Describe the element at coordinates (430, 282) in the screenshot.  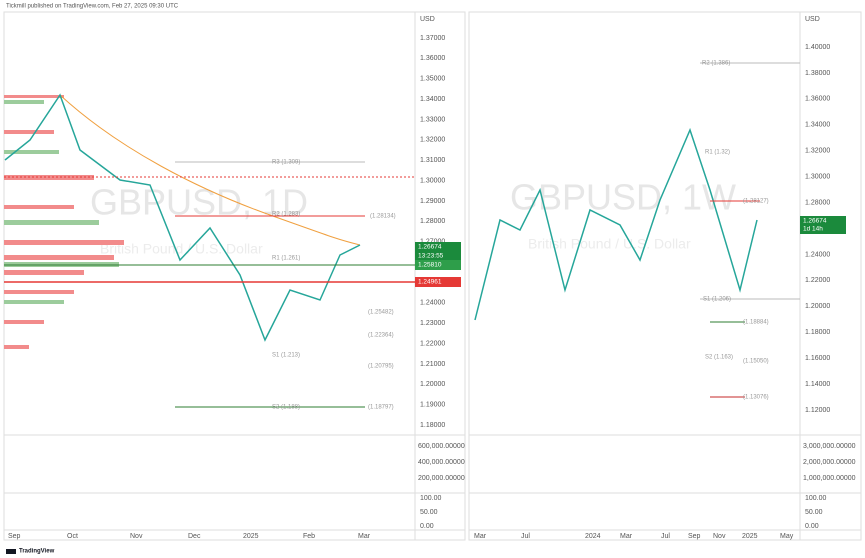
I see `price-badge-text: 1.24961` at that location.